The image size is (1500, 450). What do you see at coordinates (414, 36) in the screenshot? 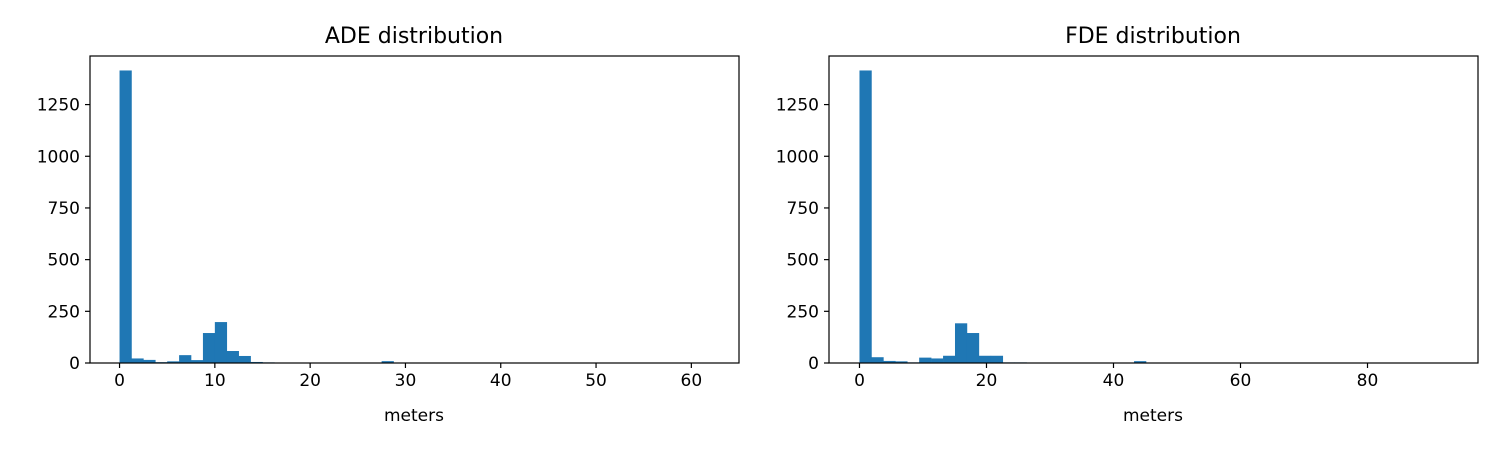
I see `chart-title: ADE distribution` at bounding box center [414, 36].